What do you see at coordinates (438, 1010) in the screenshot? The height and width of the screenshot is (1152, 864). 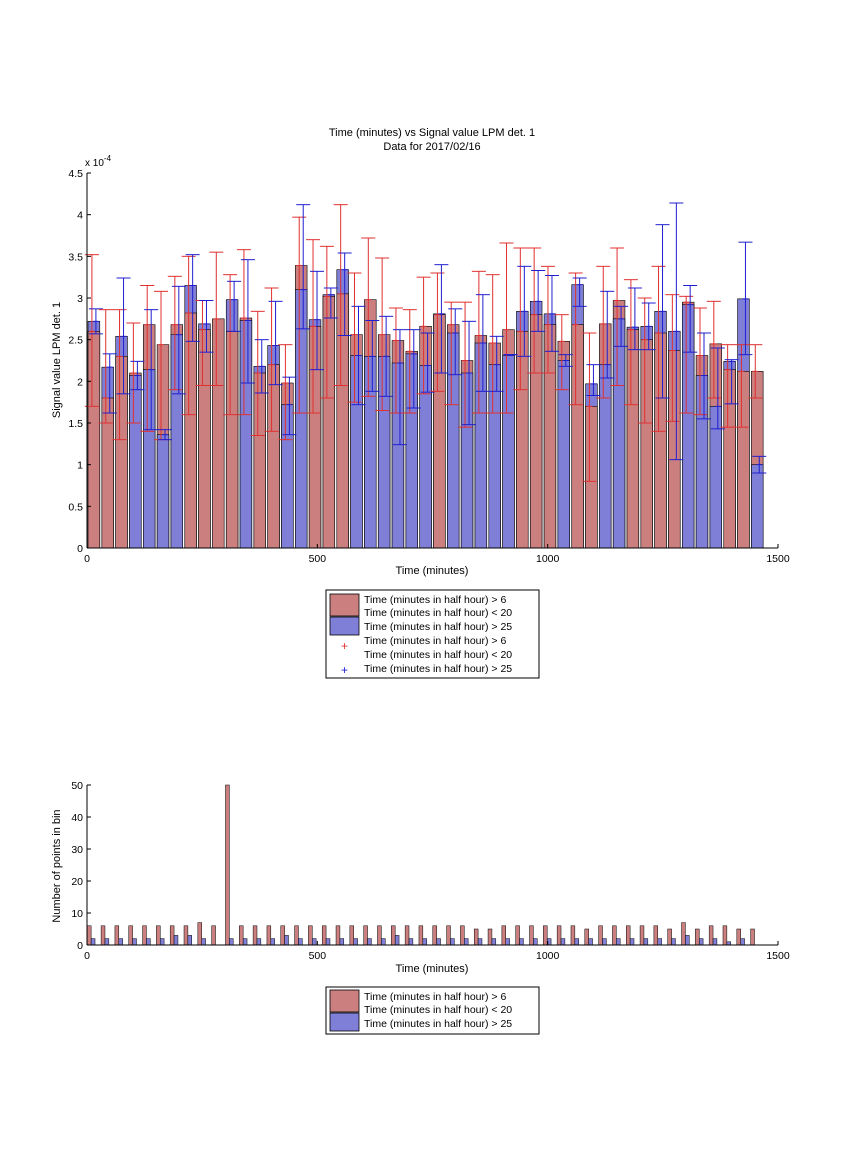 I see `legend-label: Time (minutes in half hour) < 20` at bounding box center [438, 1010].